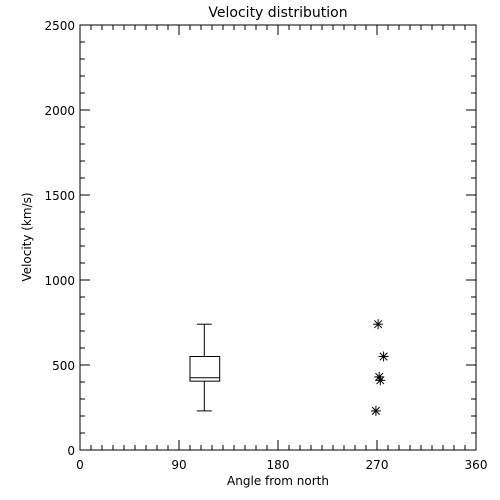 The image size is (500, 500). Describe the element at coordinates (277, 13) in the screenshot. I see `chart-title: Velocity distribution` at that location.